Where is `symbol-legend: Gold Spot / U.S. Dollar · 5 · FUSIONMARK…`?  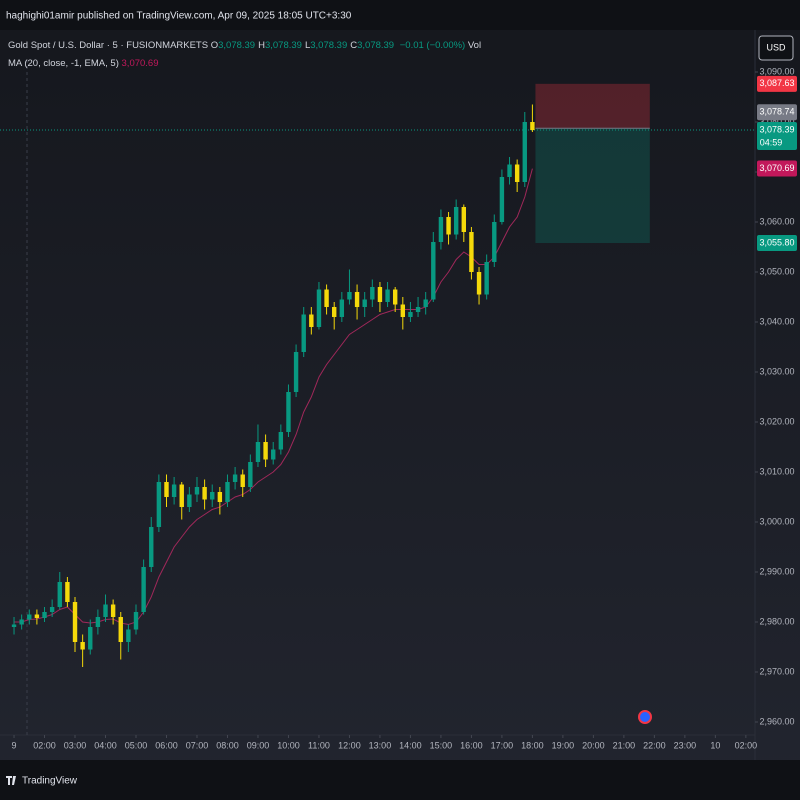
symbol-legend: Gold Spot / U.S. Dollar · 5 · FUSIONMARK… is located at coordinates (244, 45).